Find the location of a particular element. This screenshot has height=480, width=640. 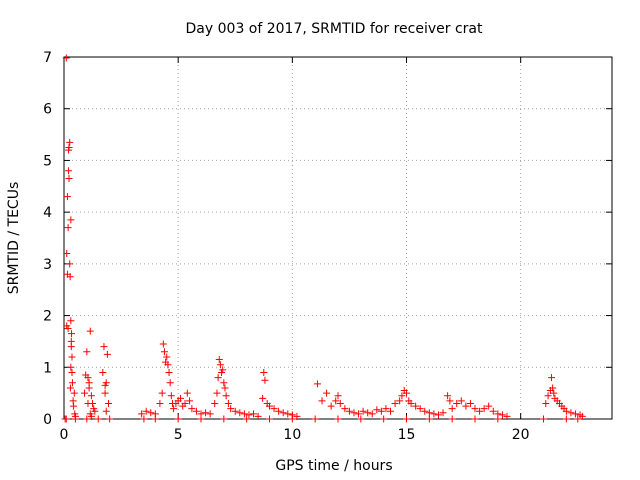

y-tick-label: 5 is located at coordinates (47, 161).